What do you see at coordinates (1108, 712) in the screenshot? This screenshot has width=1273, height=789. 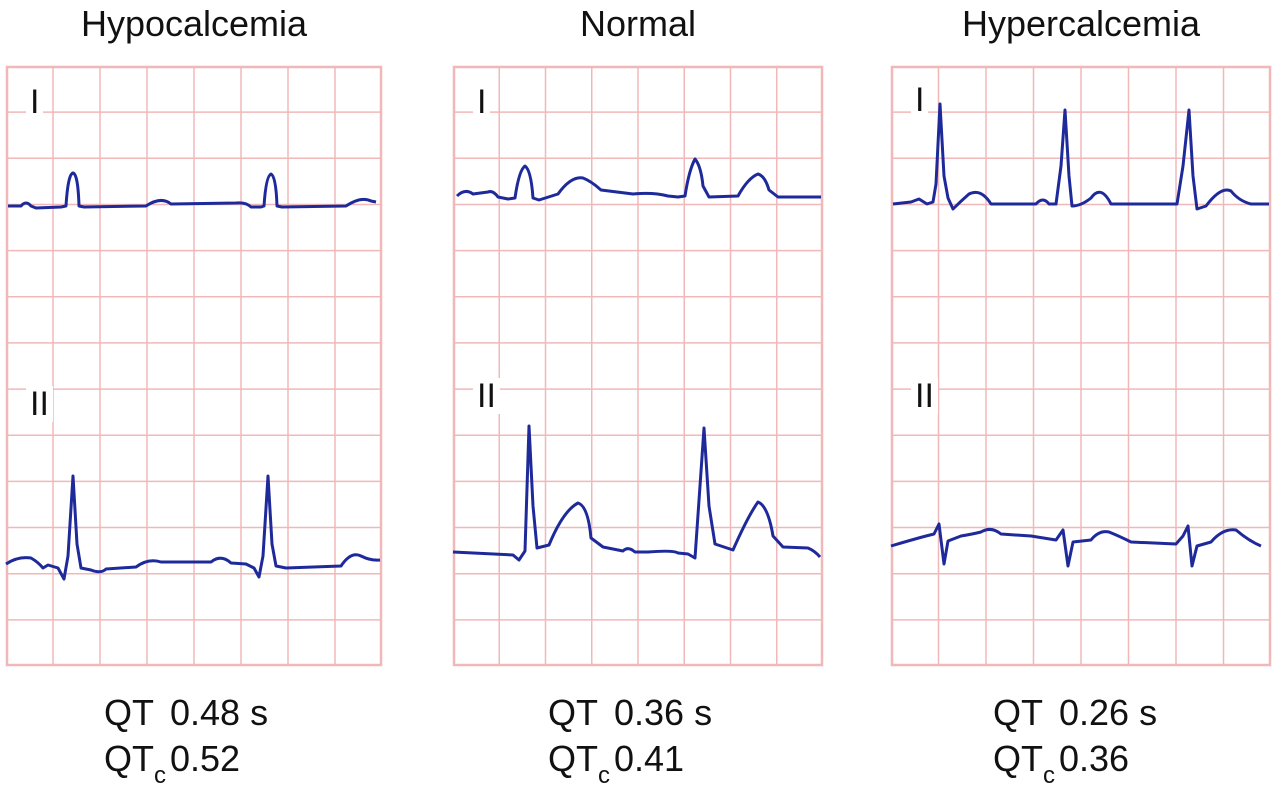 I see `qt-value: 0.26 s` at bounding box center [1108, 712].